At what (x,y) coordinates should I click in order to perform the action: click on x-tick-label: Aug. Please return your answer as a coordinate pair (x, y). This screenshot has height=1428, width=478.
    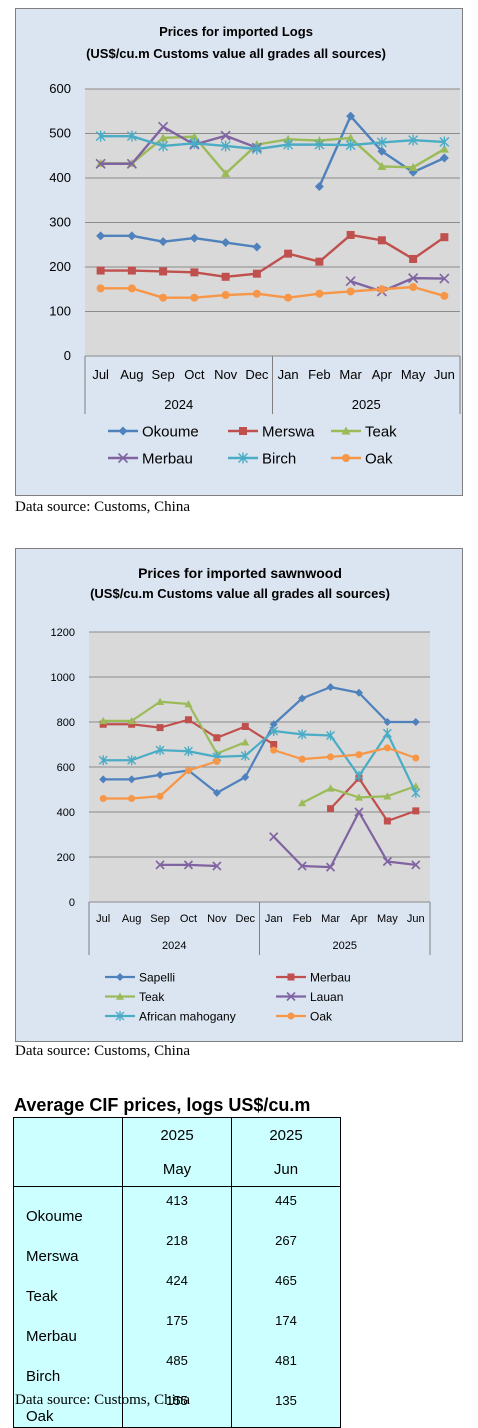
    Looking at the image, I should click on (131, 374).